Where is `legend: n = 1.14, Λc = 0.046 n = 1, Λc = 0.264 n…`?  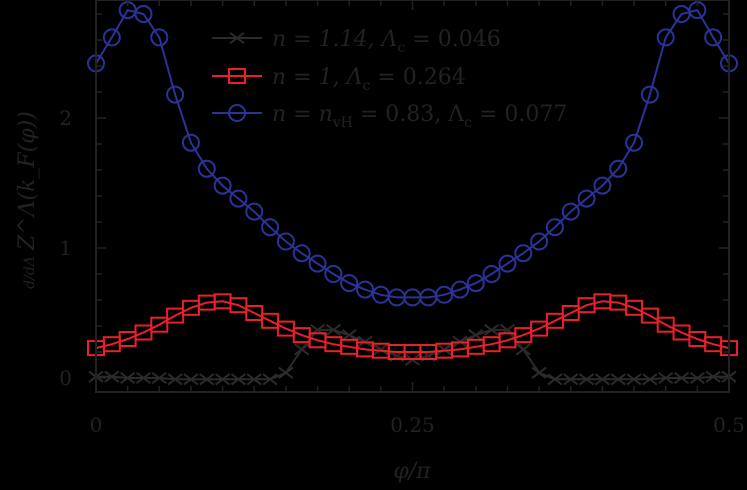 legend: n = 1.14, Λc = 0.046 n = 1, Λc = 0.264 n… is located at coordinates (389, 79).